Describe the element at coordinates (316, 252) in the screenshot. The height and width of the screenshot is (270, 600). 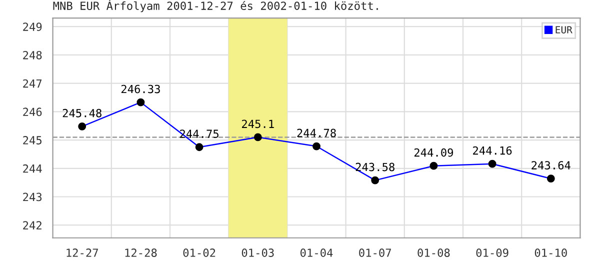
I see `x-tick-label: 01-04` at that location.